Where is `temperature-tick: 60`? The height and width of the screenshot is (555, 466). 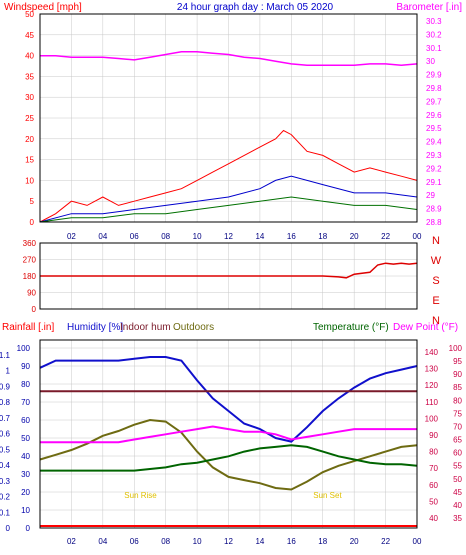
temperature-tick: 60 is located at coordinates (433, 485).